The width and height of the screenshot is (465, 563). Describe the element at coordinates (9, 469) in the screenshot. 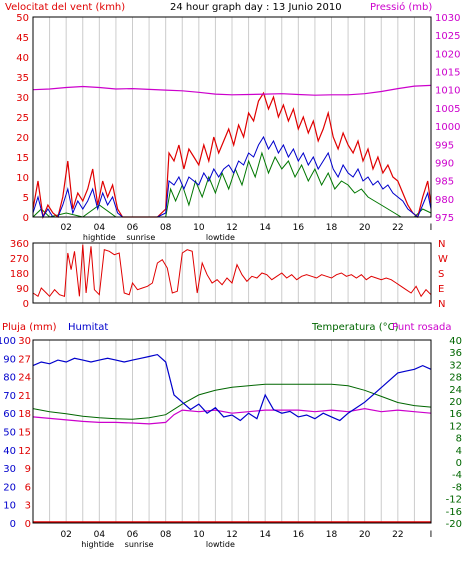

I see `humidity-y-tick-label: 30` at that location.